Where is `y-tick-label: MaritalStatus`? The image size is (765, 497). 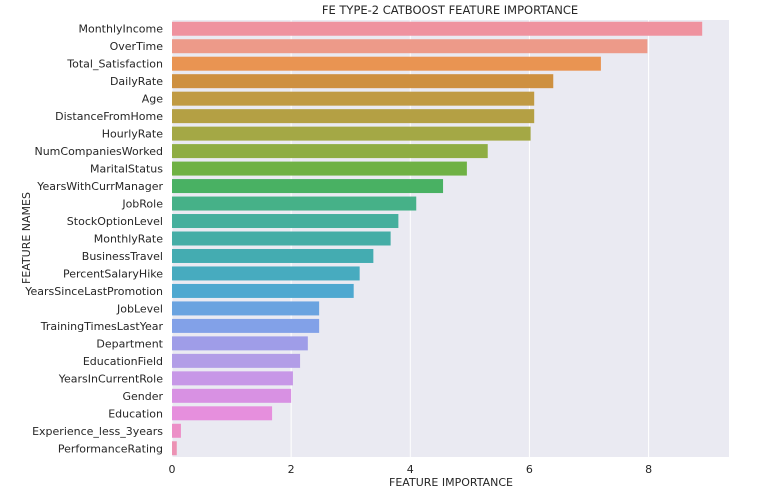
y-tick-label: MaritalStatus is located at coordinates (126, 169).